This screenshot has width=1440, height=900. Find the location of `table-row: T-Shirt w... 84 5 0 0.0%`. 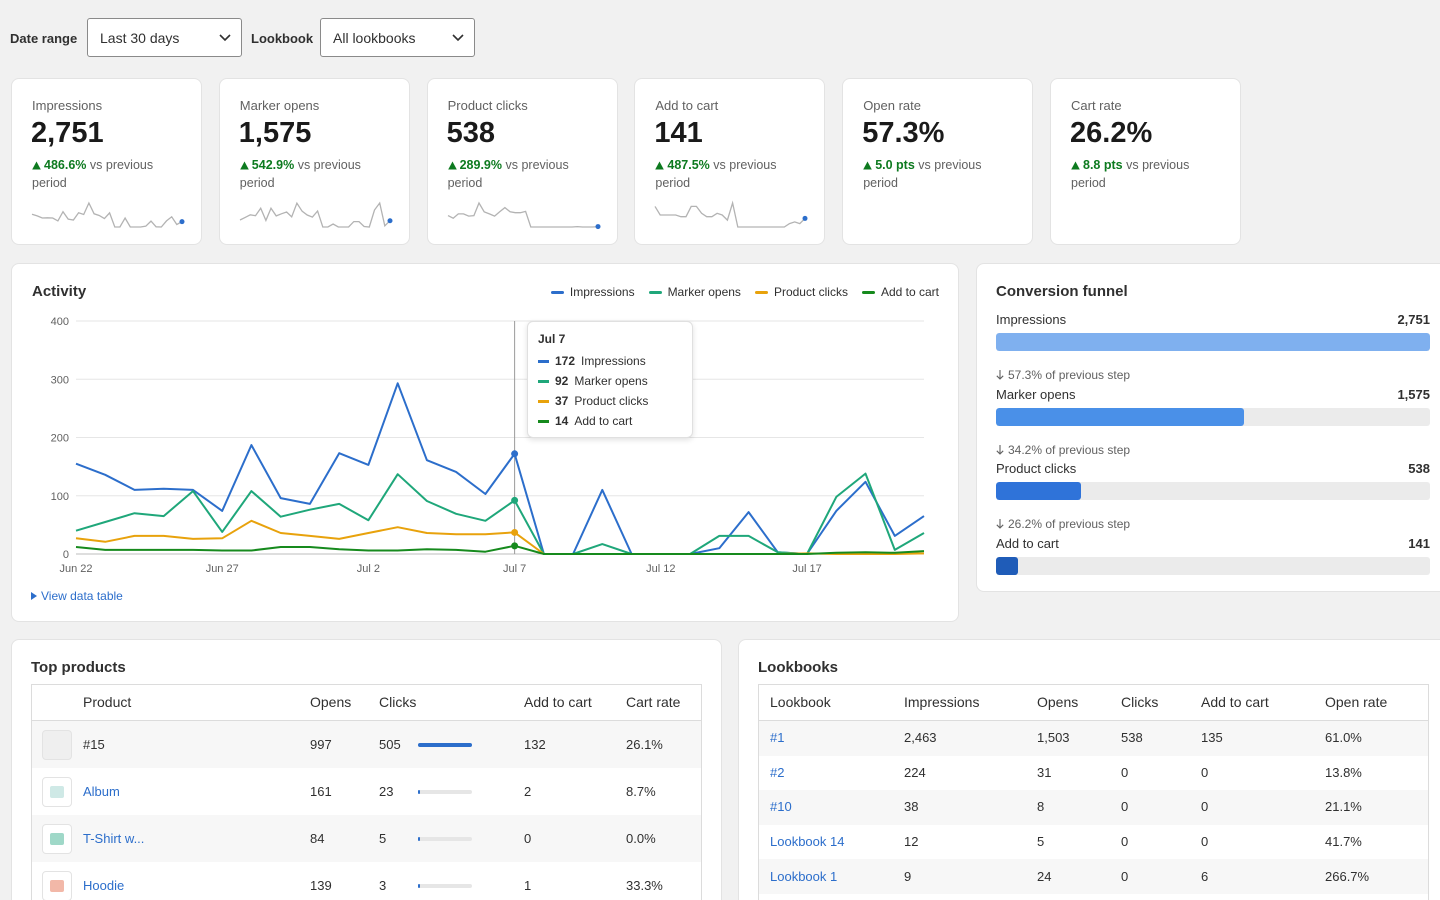

table-row: T-Shirt w... 84 5 0 0.0% is located at coordinates (366, 838).